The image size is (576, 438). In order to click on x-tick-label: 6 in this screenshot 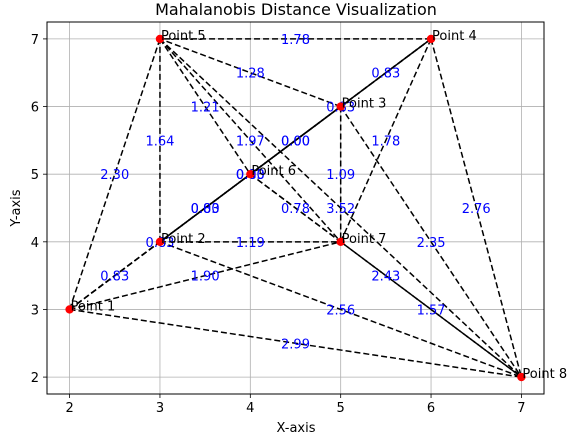, I will do `click(431, 408)`.